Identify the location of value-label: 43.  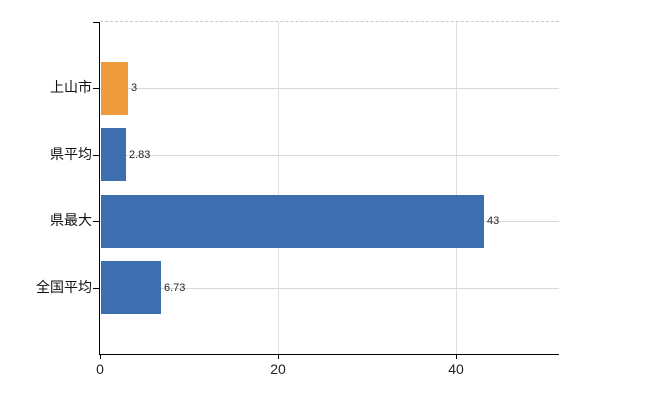
(493, 221).